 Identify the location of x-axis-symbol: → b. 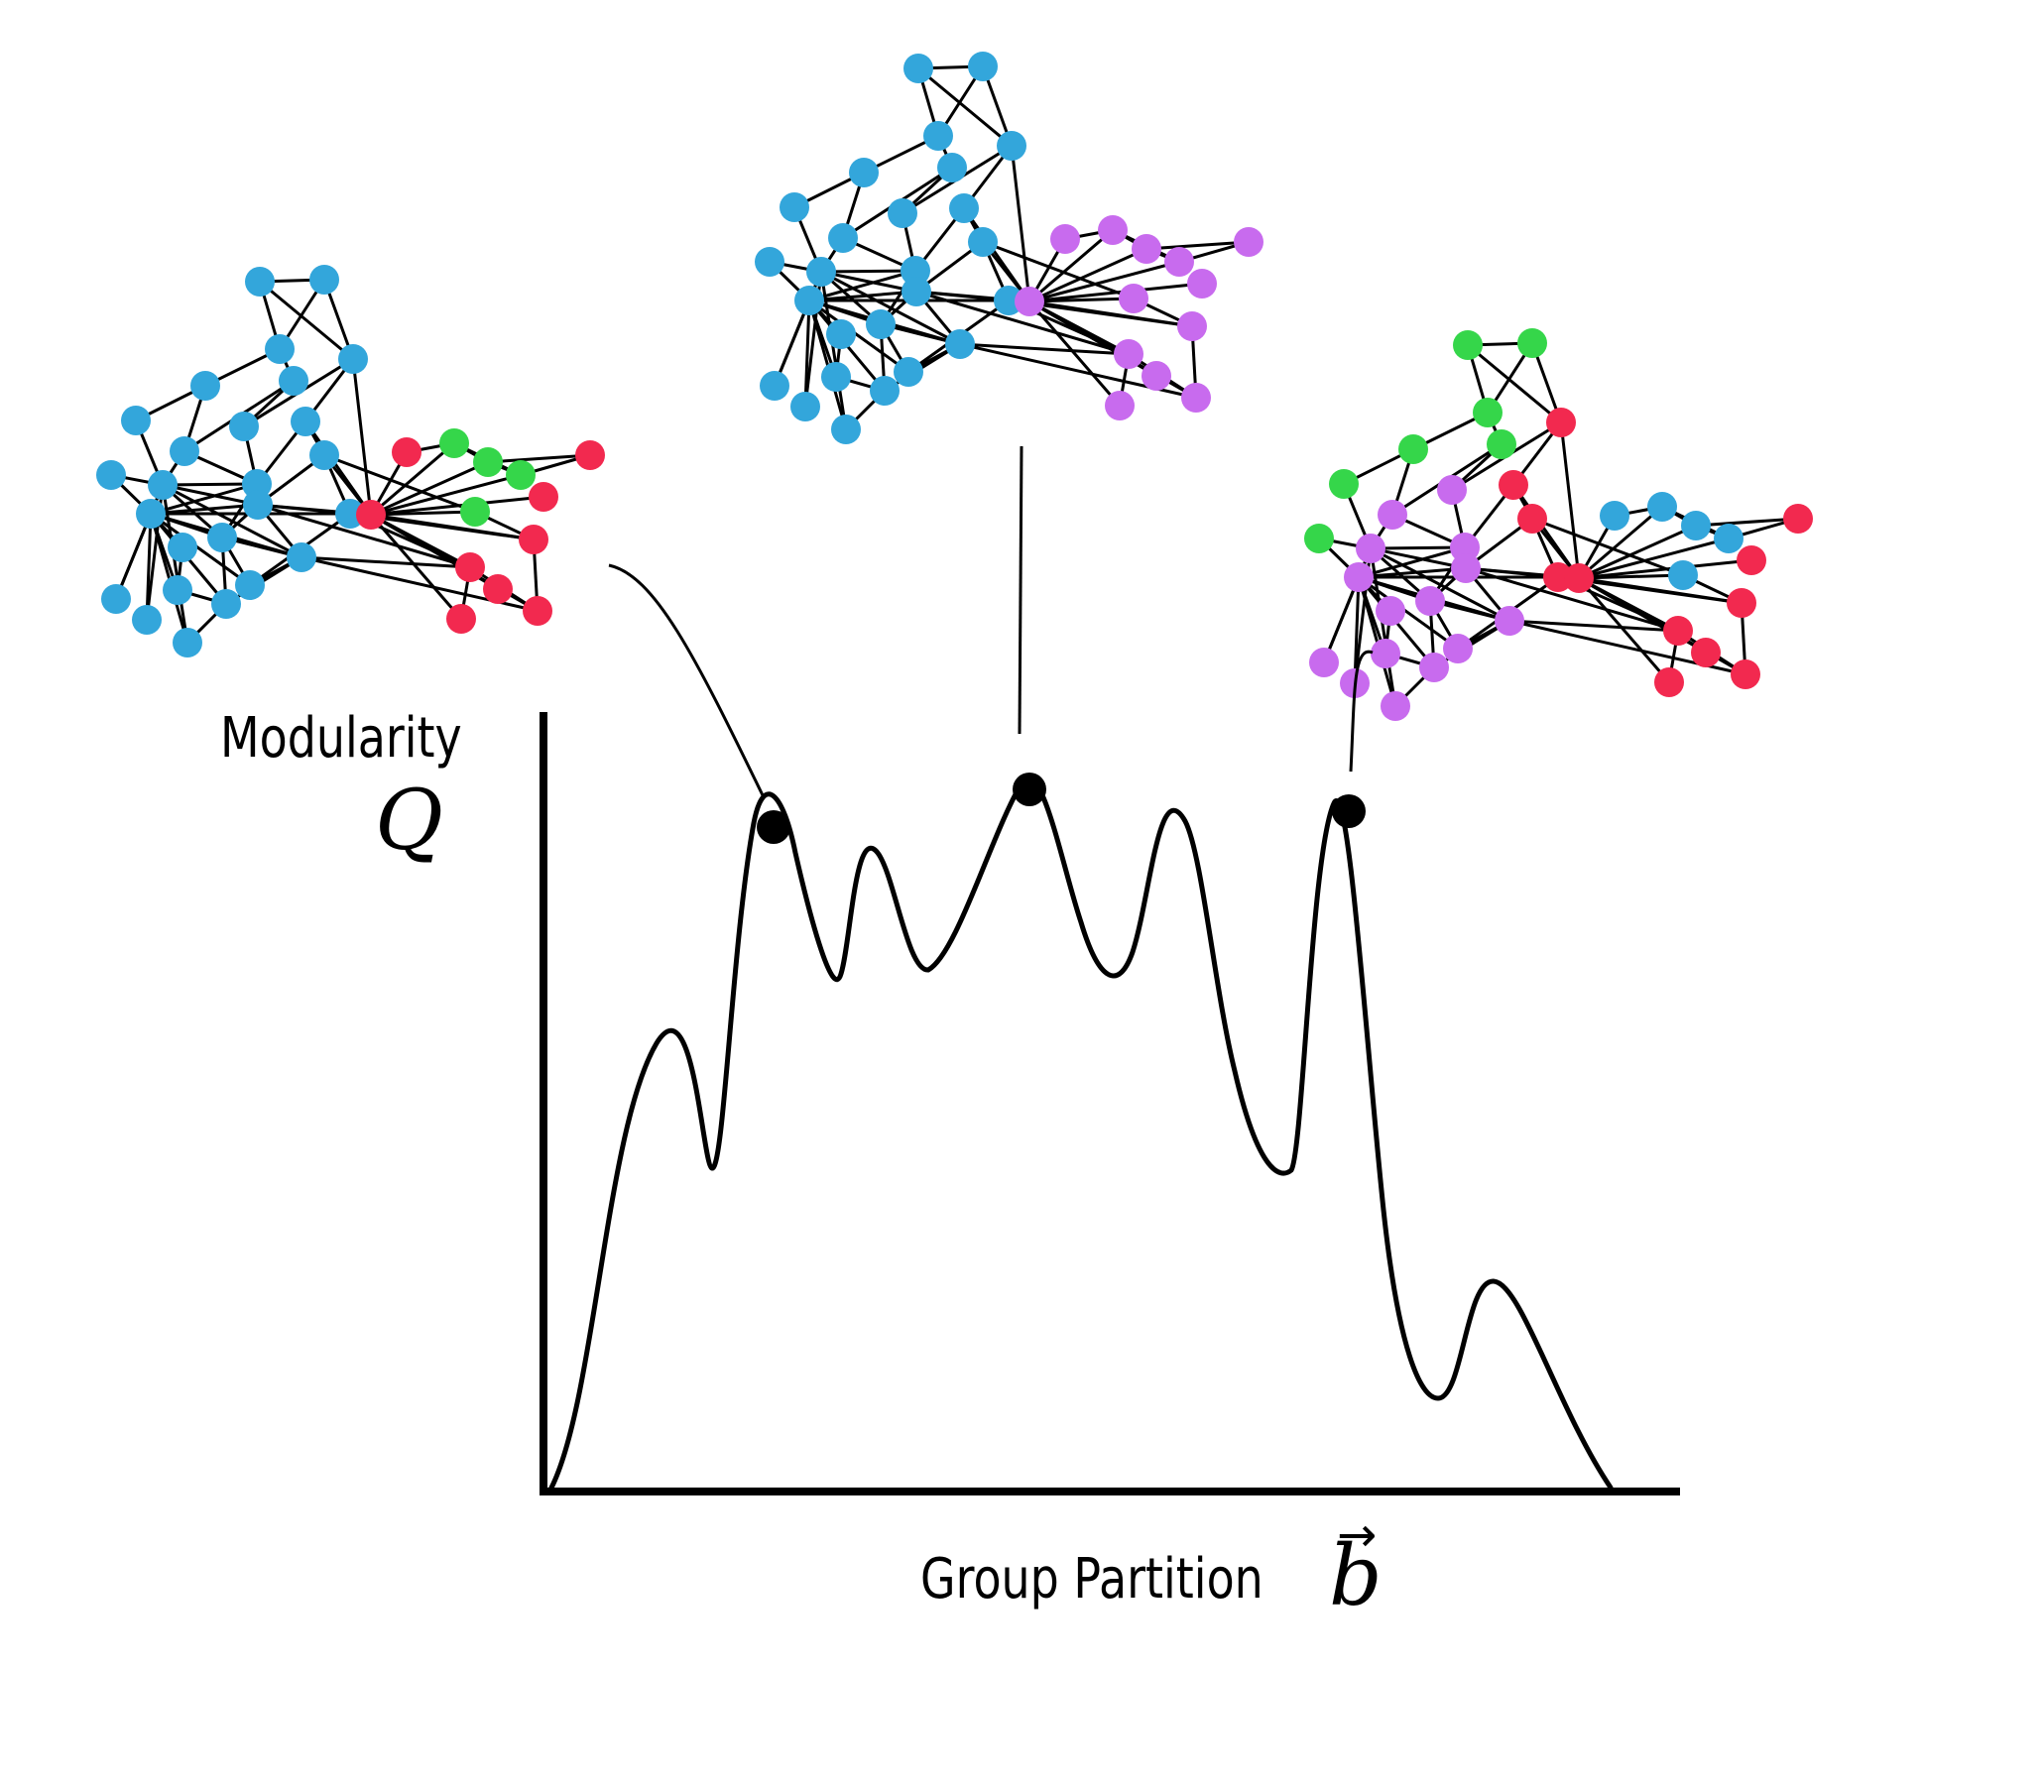
(1356, 1566).